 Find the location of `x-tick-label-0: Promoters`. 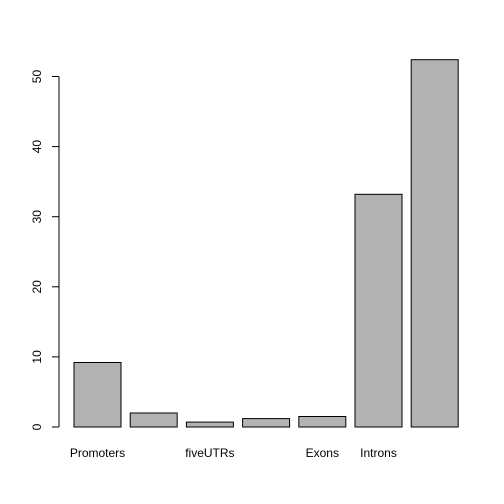

x-tick-label-0: Promoters is located at coordinates (97, 453).